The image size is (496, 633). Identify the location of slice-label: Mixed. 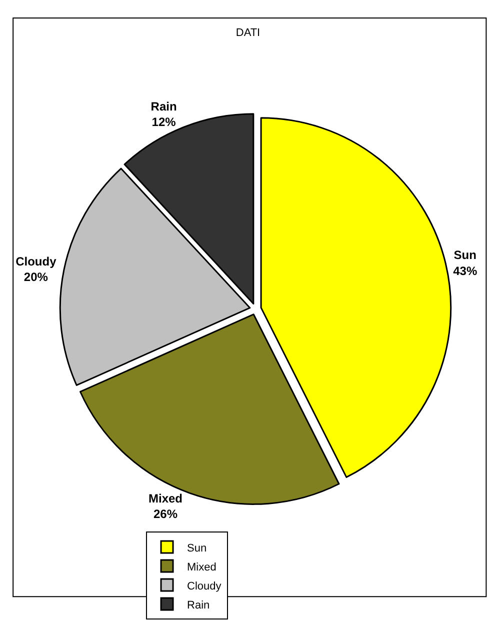
(165, 499).